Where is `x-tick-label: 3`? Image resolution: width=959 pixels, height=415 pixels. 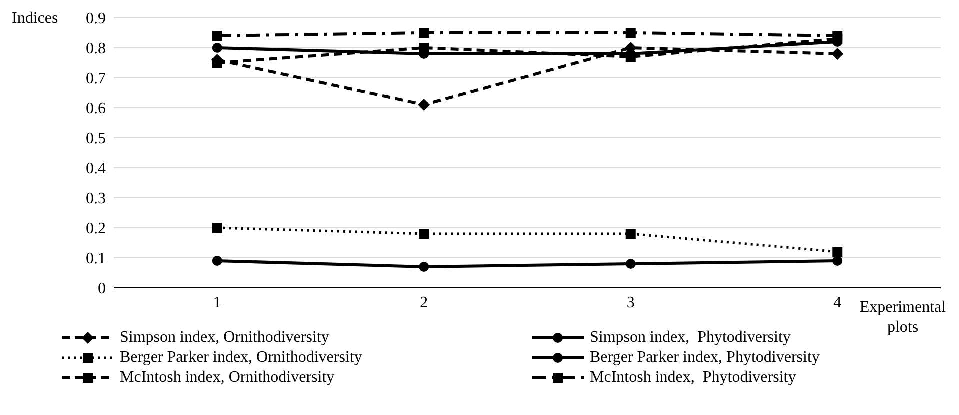
x-tick-label: 3 is located at coordinates (630, 303).